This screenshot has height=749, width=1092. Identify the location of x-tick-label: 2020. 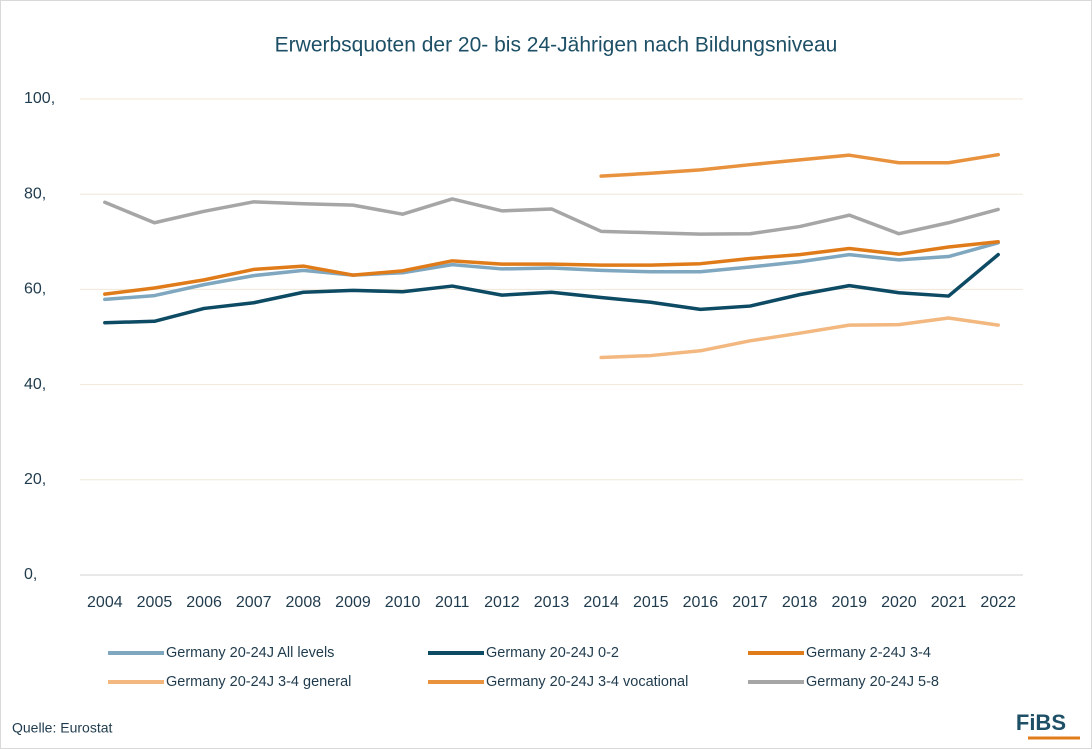
(899, 602).